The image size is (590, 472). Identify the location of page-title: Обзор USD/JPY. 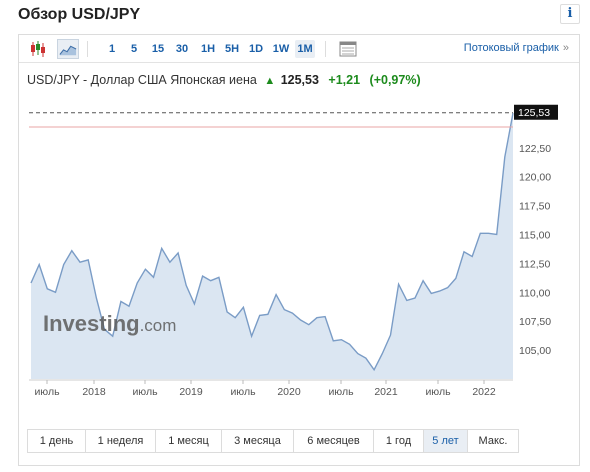
(79, 14).